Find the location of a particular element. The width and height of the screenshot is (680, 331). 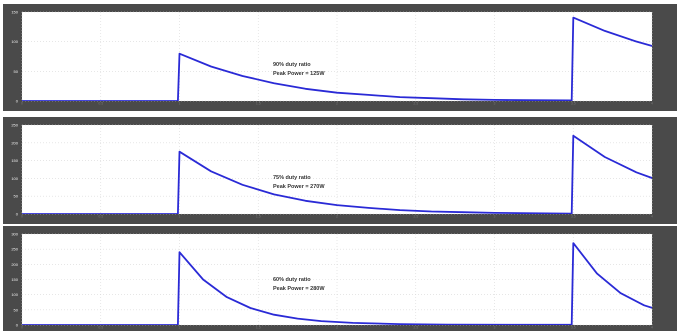

annotation-text: 60% duty ratio is located at coordinates (292, 280).